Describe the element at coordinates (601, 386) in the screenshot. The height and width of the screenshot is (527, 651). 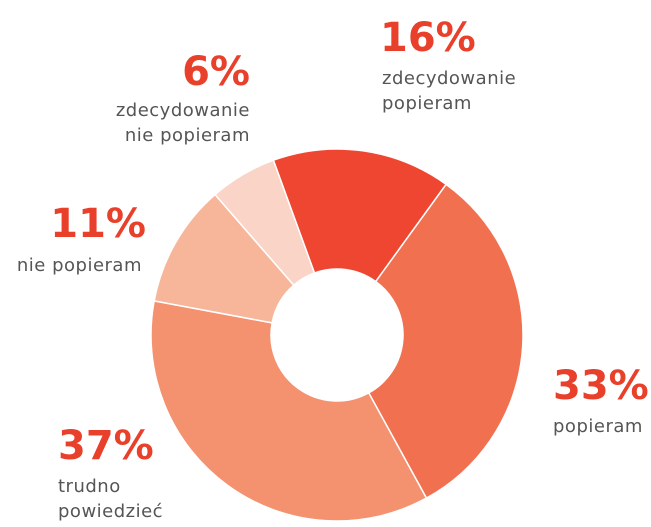
I see `value-label: 33%` at that location.